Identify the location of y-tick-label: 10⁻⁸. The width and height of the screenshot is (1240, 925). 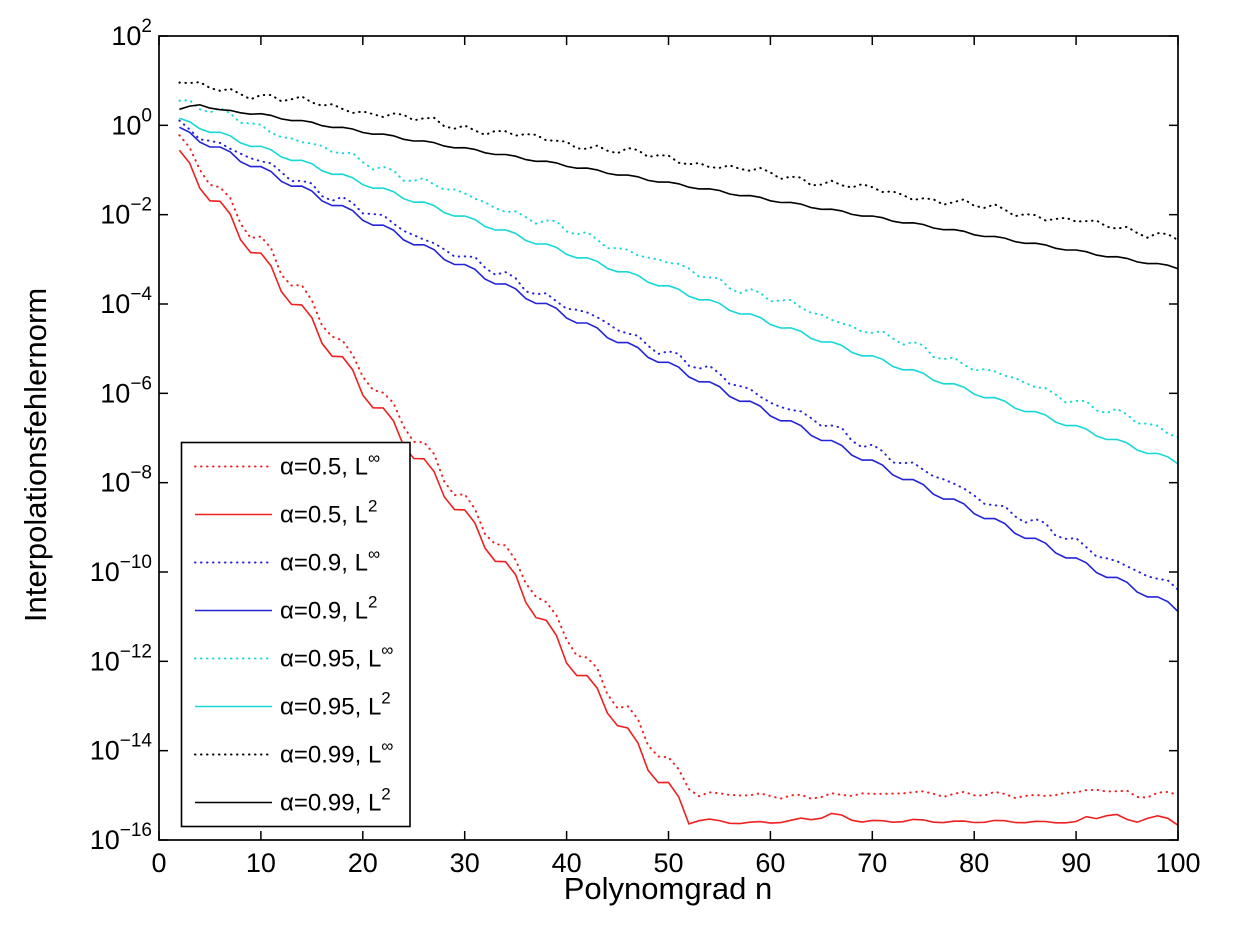
(126, 480).